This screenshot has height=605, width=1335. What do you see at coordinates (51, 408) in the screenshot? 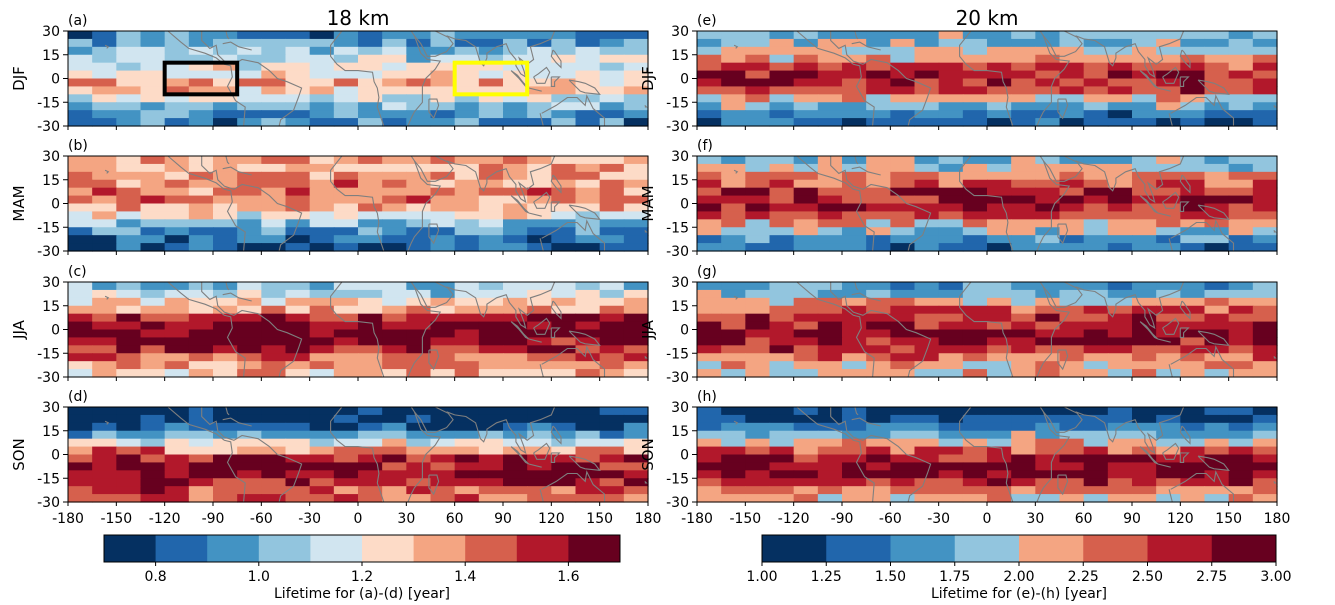
I see `y-tick-label: 30` at bounding box center [51, 408].